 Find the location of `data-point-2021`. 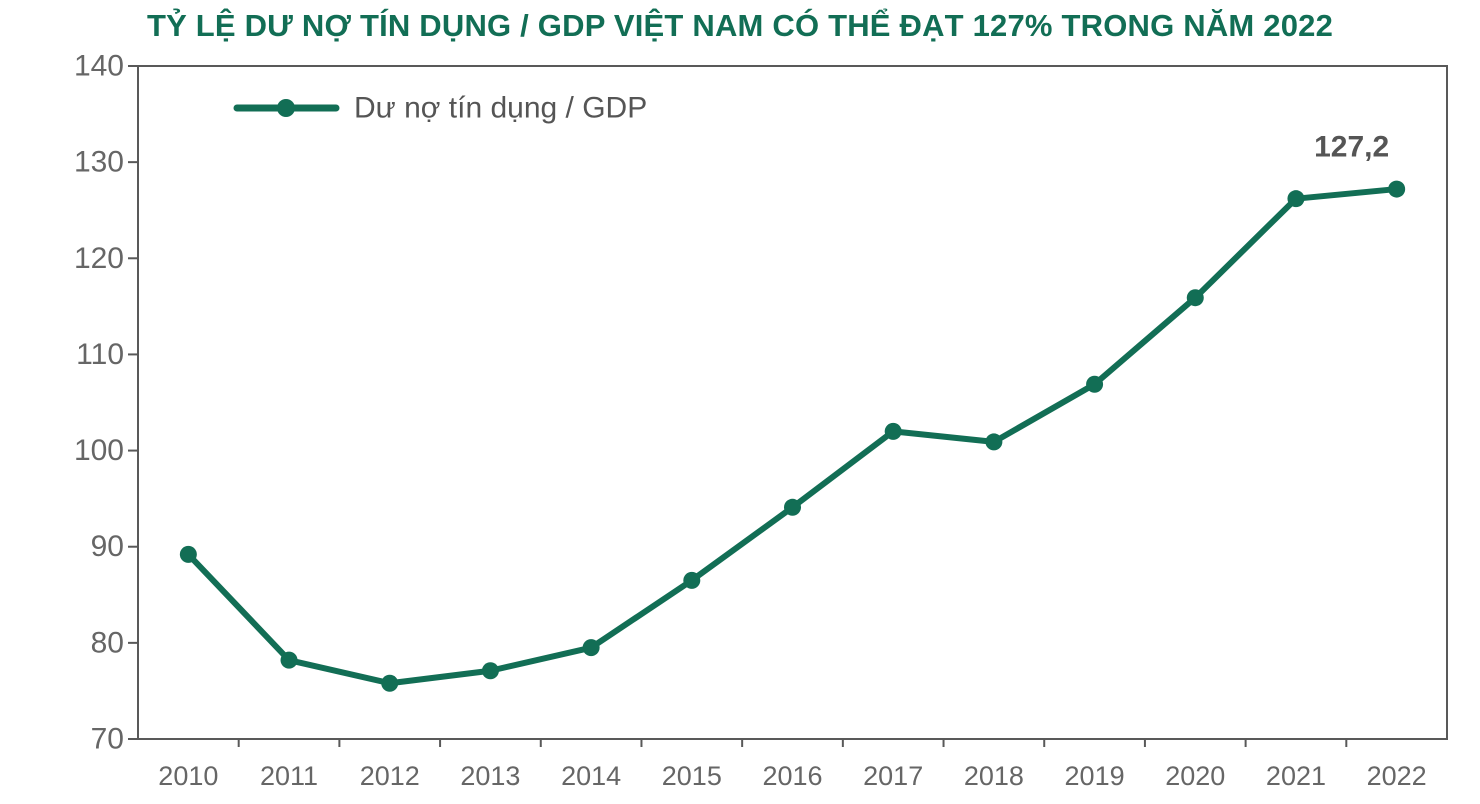

data-point-2021 is located at coordinates (1296, 199).